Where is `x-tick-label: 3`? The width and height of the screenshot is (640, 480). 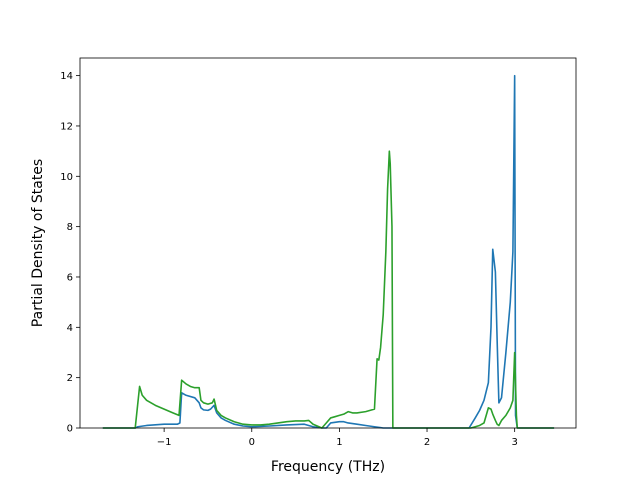
x-tick-label: 3 is located at coordinates (514, 442).